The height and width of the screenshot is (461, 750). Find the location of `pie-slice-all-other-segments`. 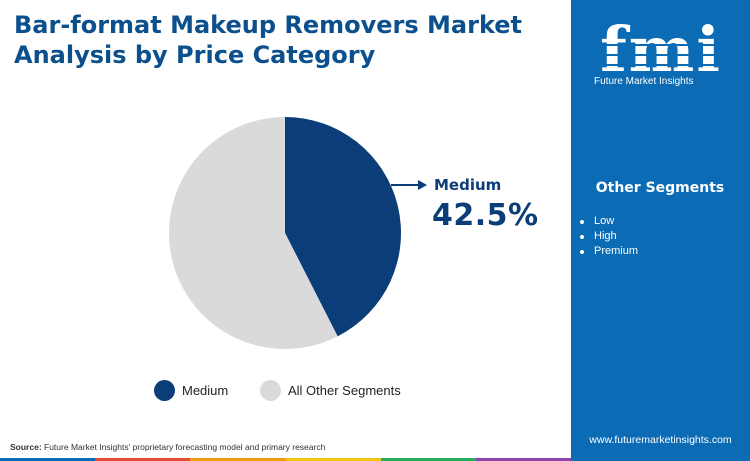

pie-slice-all-other-segments is located at coordinates (253, 233).